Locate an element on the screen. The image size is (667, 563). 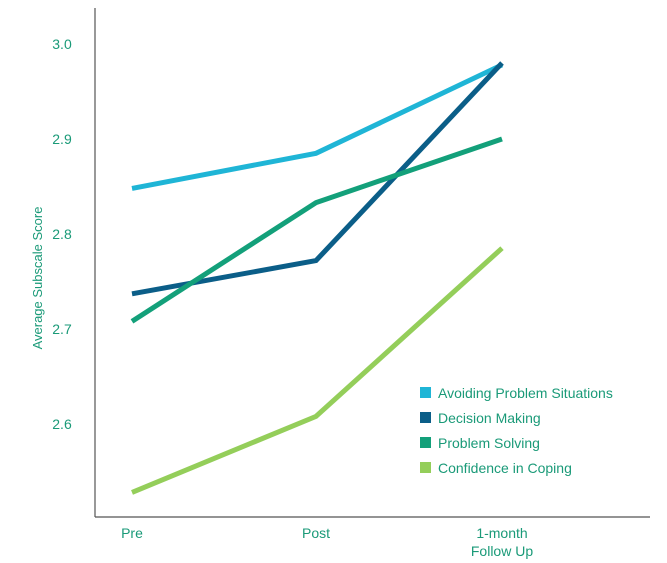
y-tick-label: 3.0 is located at coordinates (62, 44).